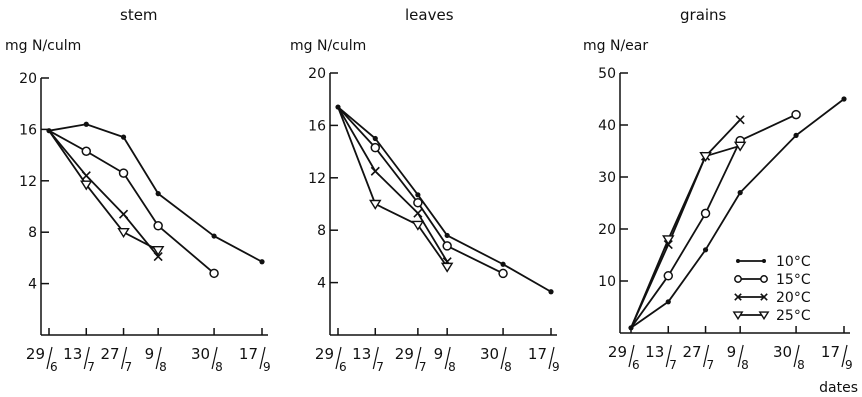 This screenshot has height=397, width=862. What do you see at coordinates (32, 233) in the screenshot?
I see `y-tick-label: 8` at bounding box center [32, 233].